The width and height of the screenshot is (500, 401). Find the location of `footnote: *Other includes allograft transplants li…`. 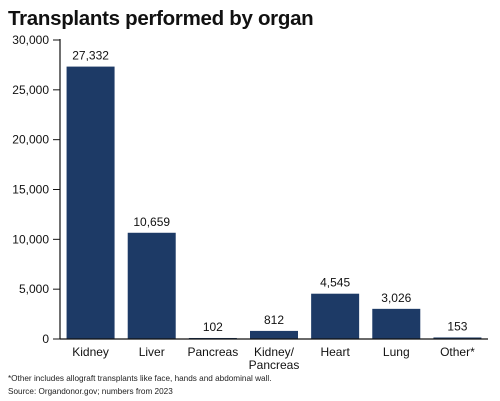

footnote: *Other includes allograft transplants li… is located at coordinates (140, 378).